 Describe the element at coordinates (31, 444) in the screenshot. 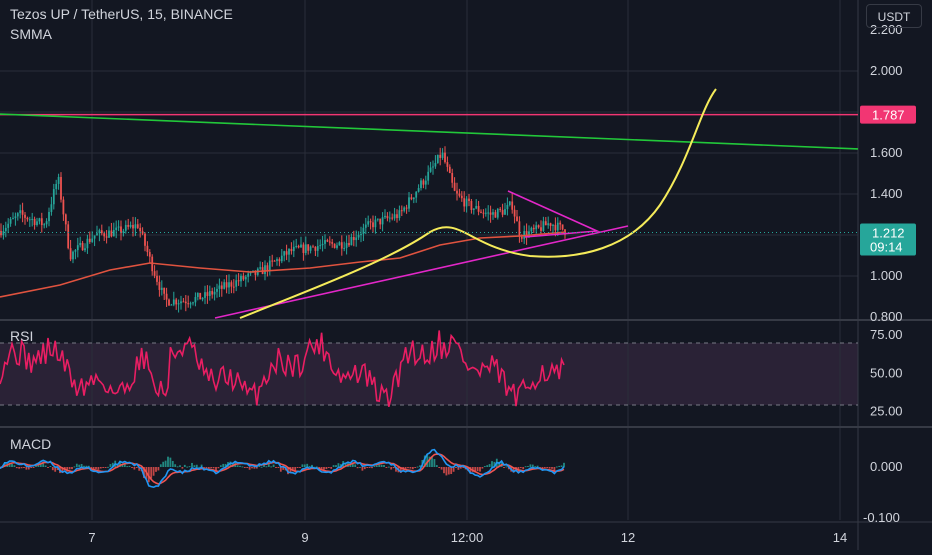

I see `macd-title: MACD` at that location.